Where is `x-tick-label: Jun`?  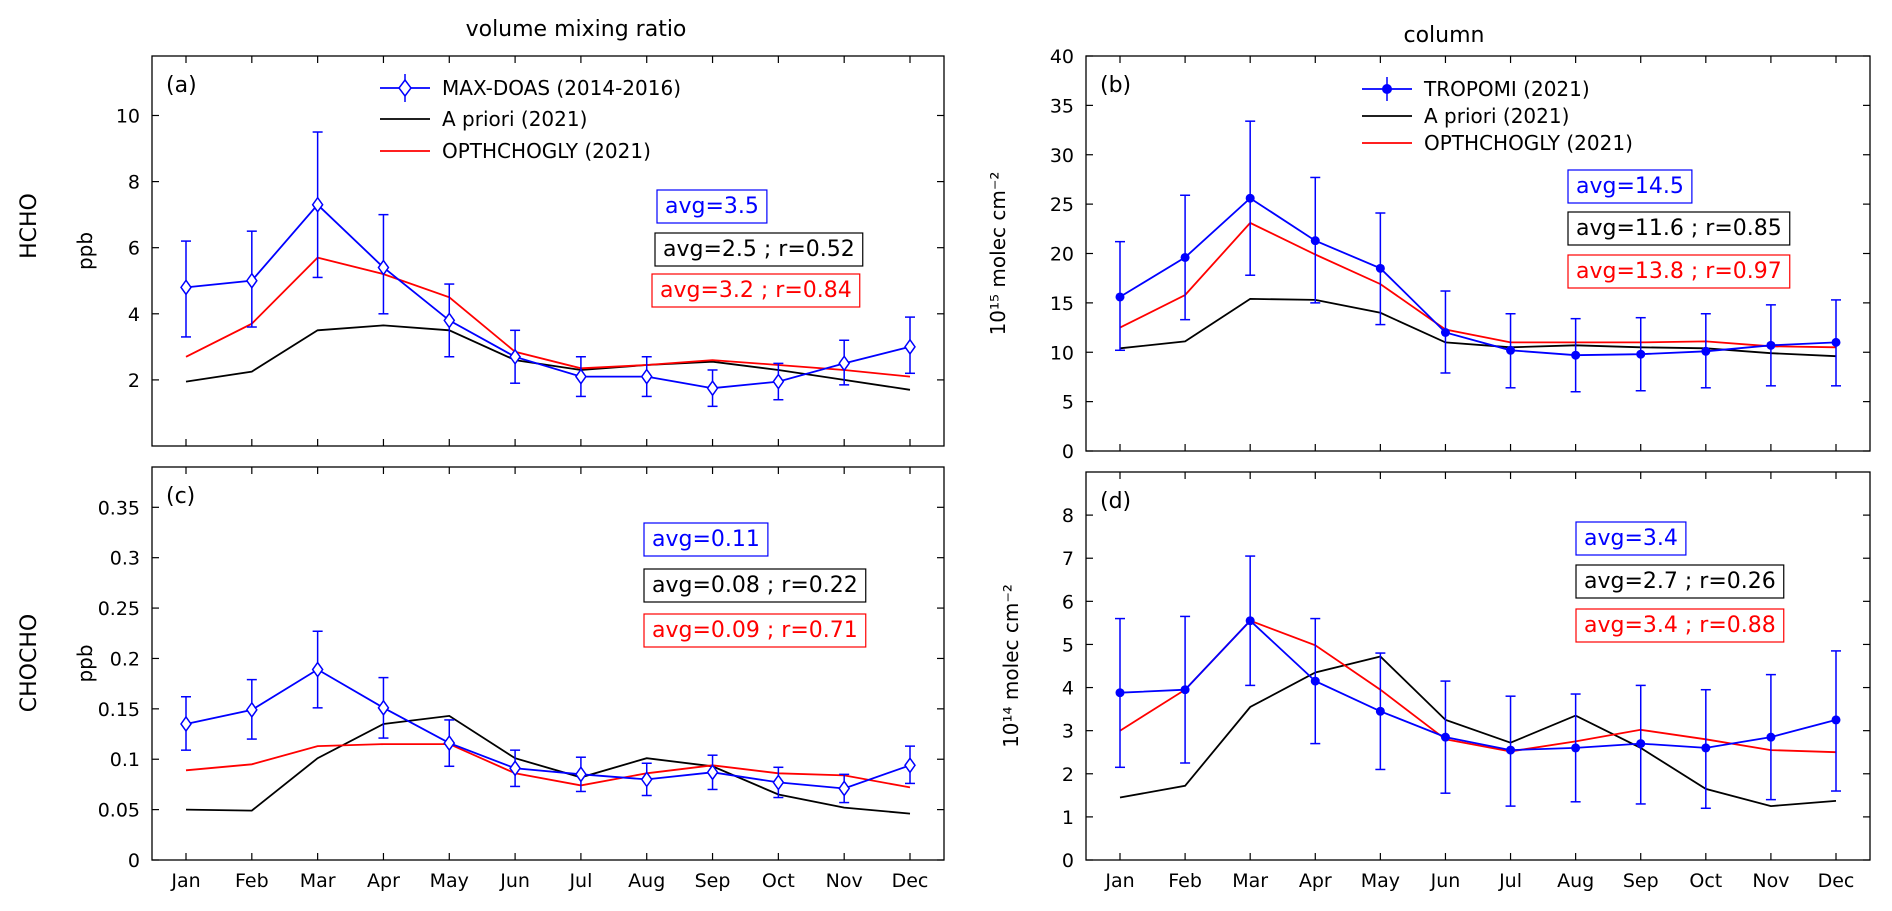 x-tick-label: Jun is located at coordinates (514, 881).